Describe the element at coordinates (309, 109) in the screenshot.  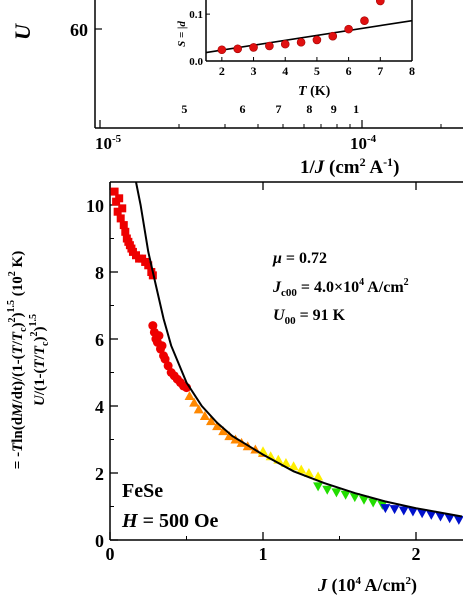
I see `secondary-tick-label: 8` at that location.